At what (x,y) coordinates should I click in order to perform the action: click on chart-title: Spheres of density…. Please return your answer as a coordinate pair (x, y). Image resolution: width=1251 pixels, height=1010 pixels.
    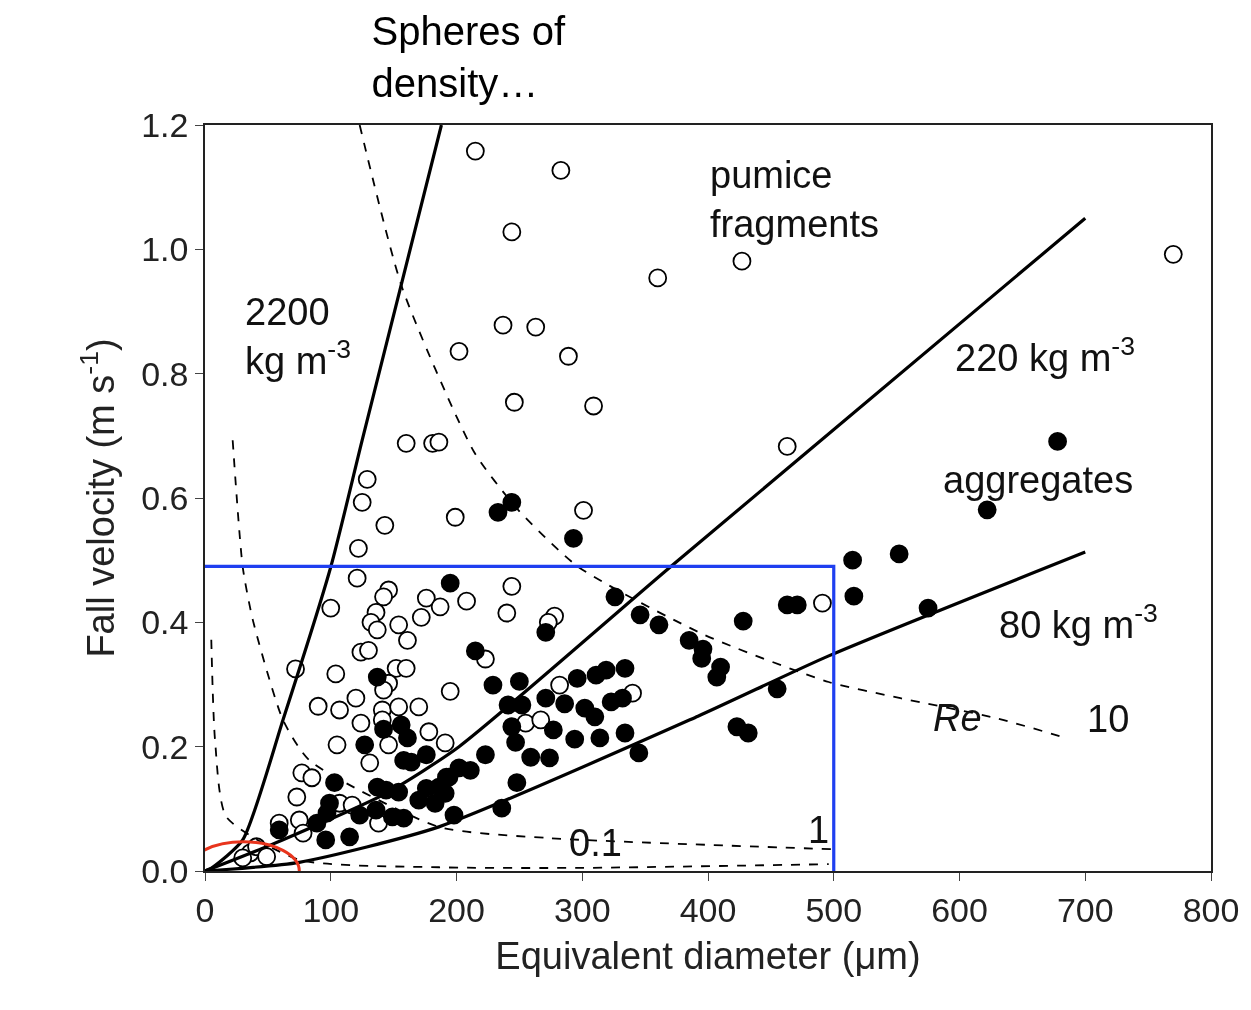
    Looking at the image, I should click on (468, 57).